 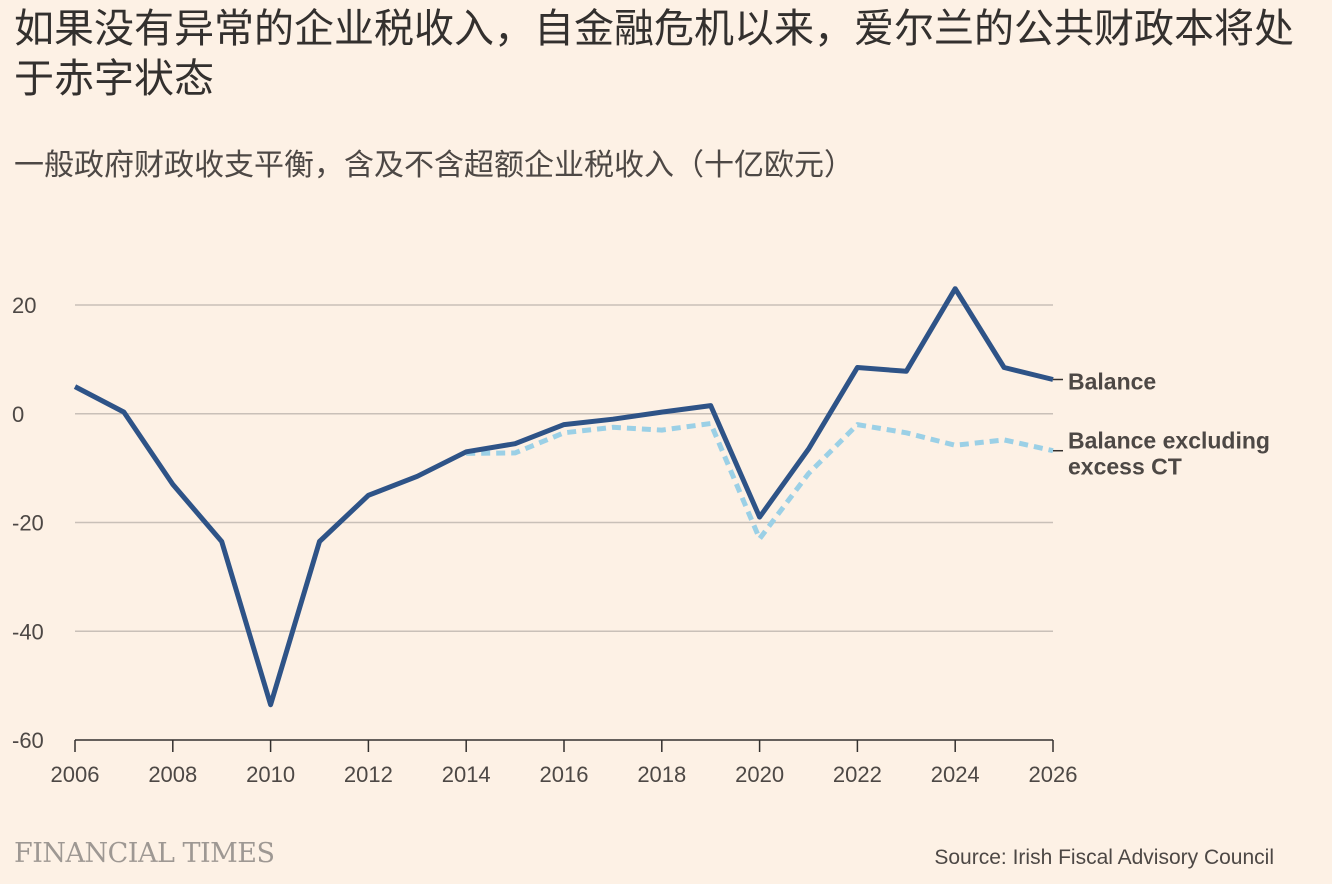 I want to click on x-tick-label: 2016, so click(x=564, y=774).